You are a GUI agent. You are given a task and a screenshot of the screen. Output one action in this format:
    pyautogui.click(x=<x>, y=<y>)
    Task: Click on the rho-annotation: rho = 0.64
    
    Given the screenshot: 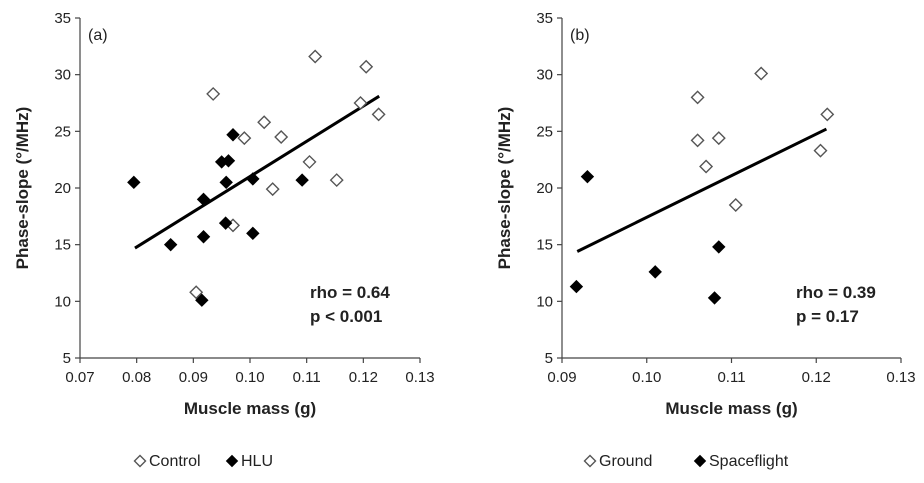 What is the action you would take?
    pyautogui.click(x=350, y=292)
    